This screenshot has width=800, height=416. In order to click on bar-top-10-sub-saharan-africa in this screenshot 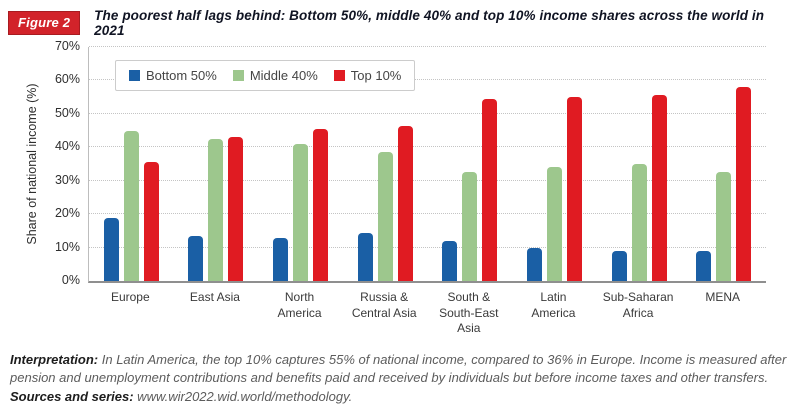, I will do `click(659, 188)`.